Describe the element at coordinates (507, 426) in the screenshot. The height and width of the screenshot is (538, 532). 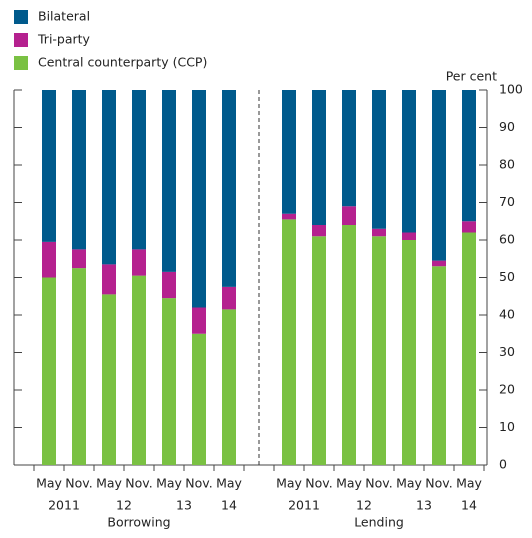
I see `y-tick-label: 10` at that location.